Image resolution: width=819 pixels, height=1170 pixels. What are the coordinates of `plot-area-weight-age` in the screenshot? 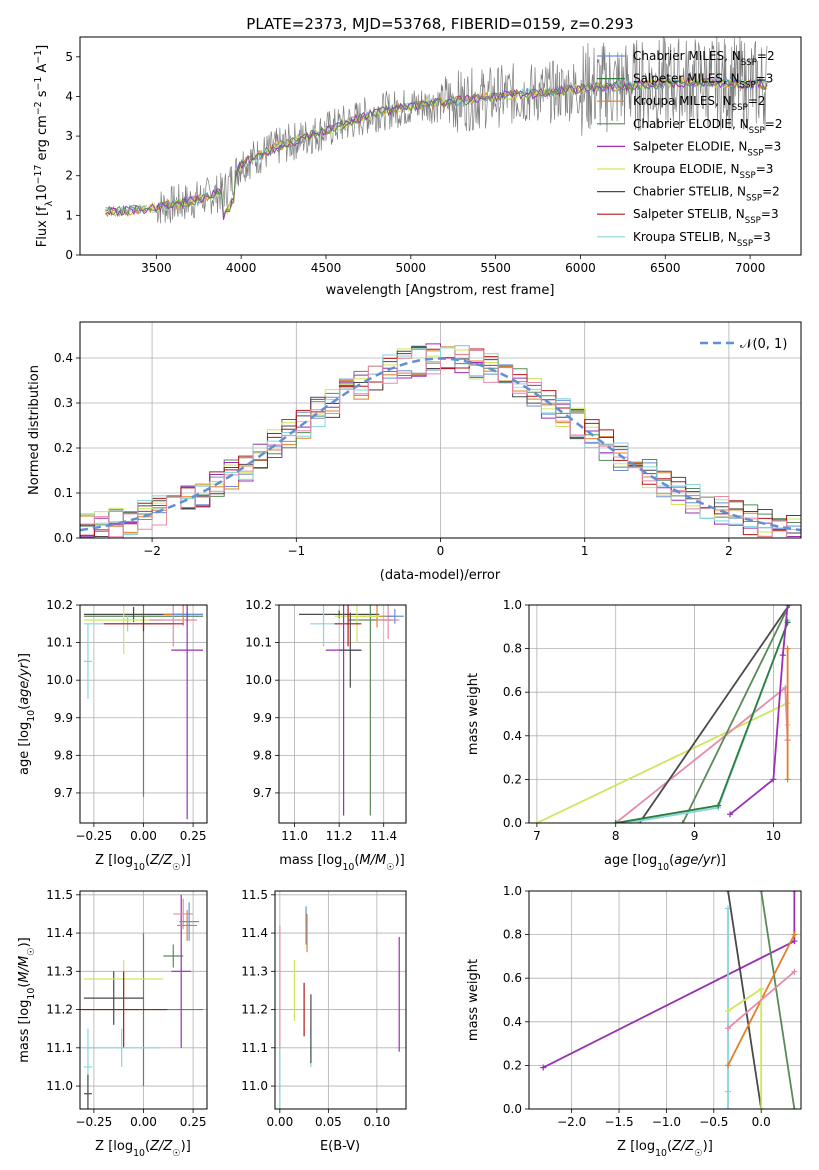 It's located at (663, 714).